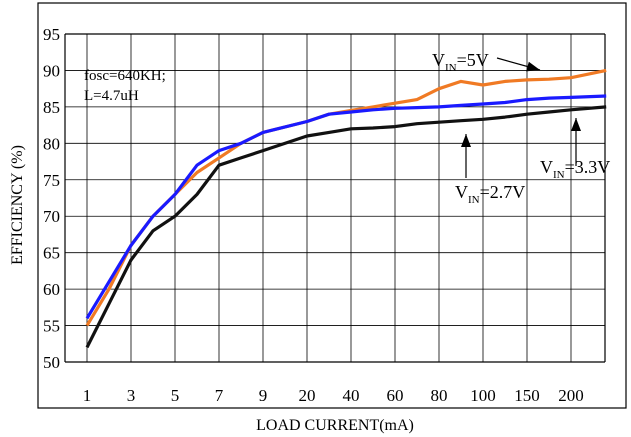 The image size is (631, 437). I want to click on x-tick-60: 60, so click(395, 395).